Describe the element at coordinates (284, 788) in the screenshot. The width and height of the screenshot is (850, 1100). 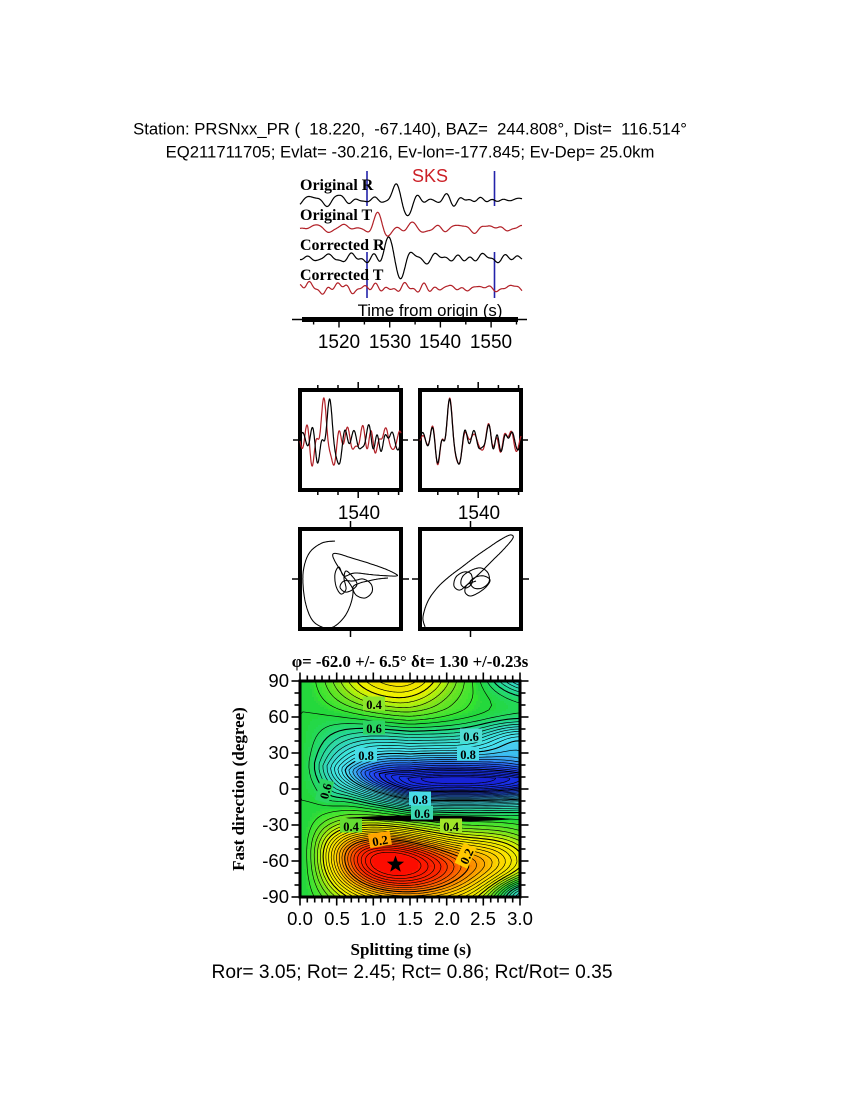
I see `svg-text: 0` at that location.